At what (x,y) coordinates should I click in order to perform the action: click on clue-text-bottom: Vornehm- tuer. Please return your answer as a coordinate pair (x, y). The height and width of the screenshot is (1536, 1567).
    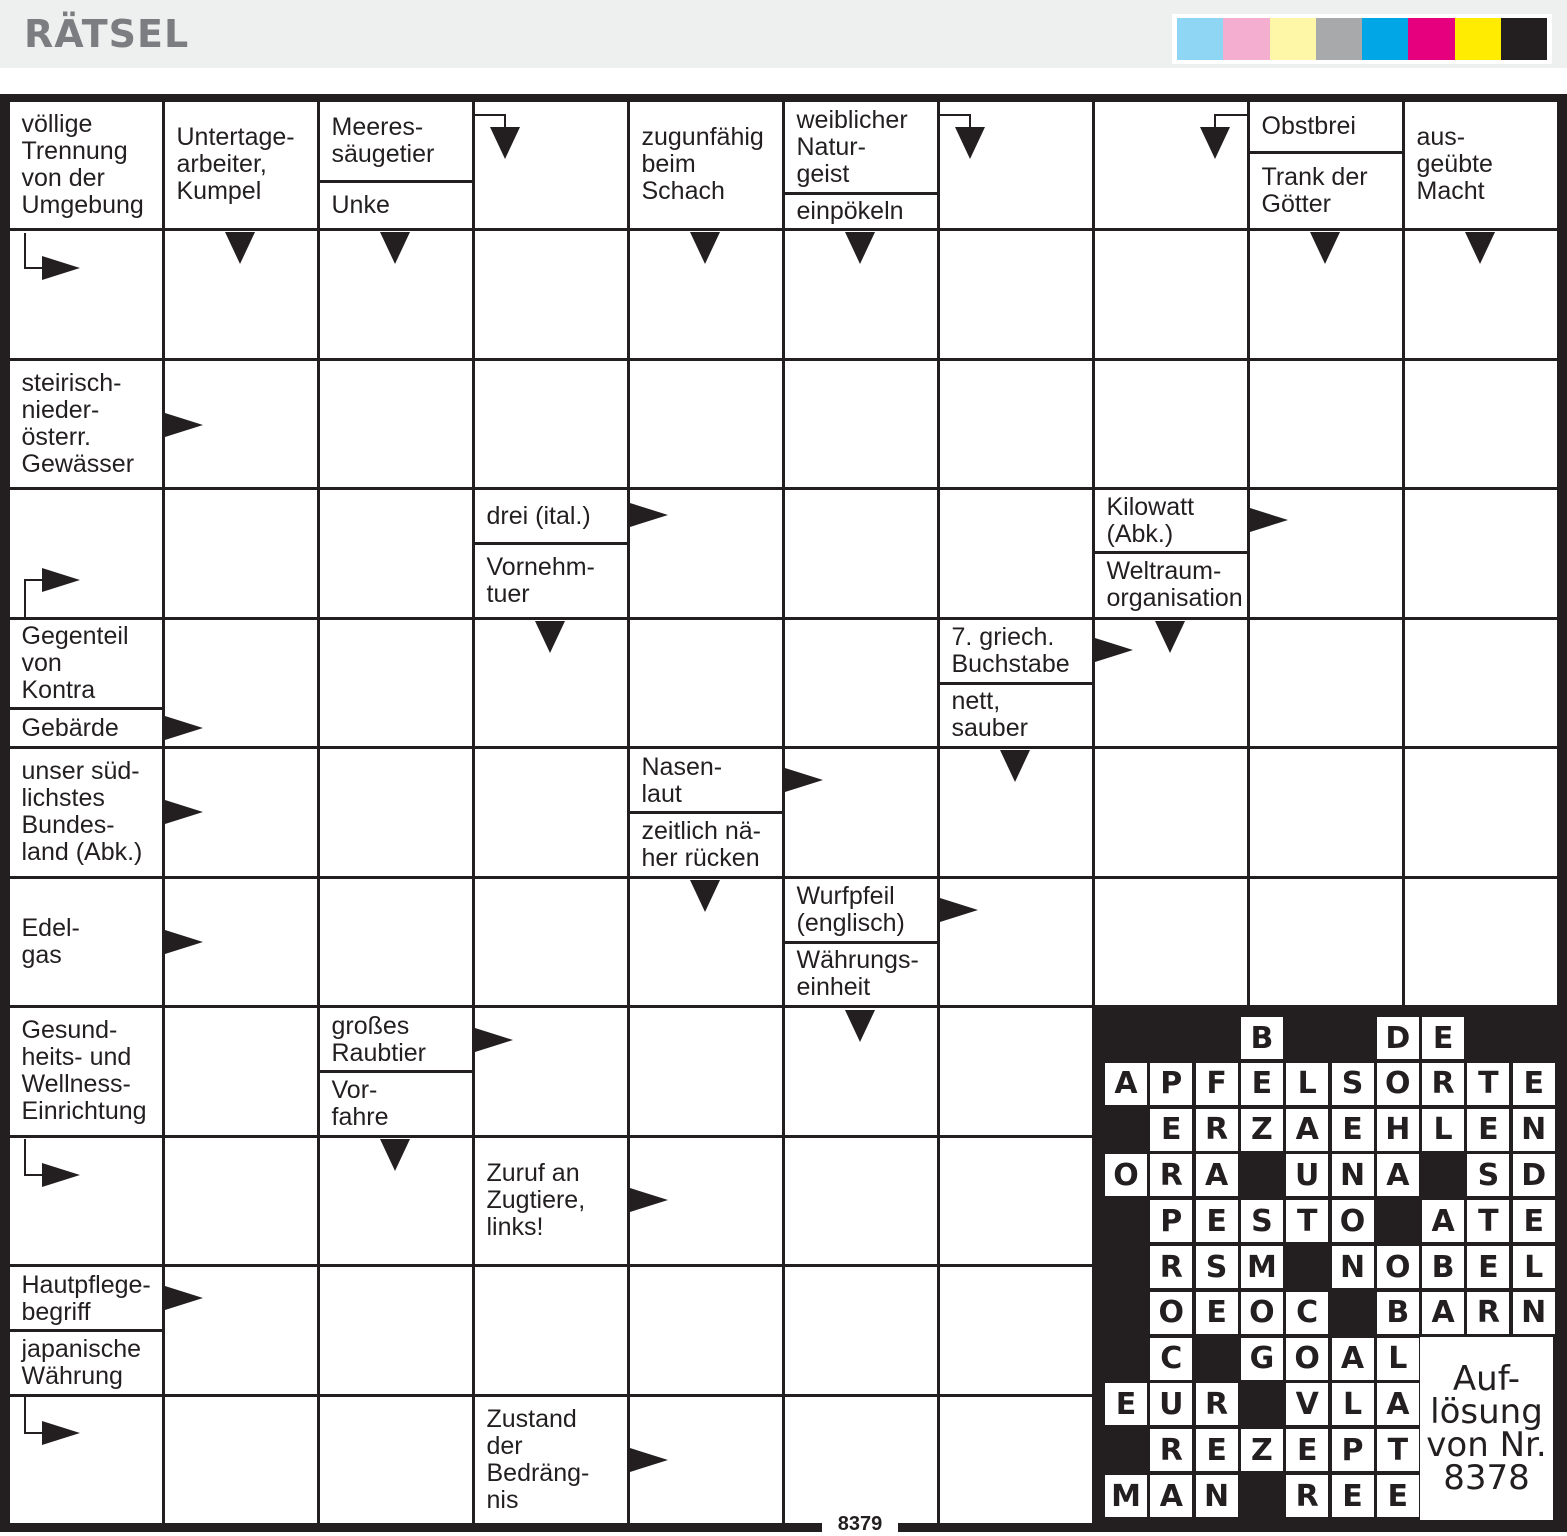
    Looking at the image, I should click on (540, 580).